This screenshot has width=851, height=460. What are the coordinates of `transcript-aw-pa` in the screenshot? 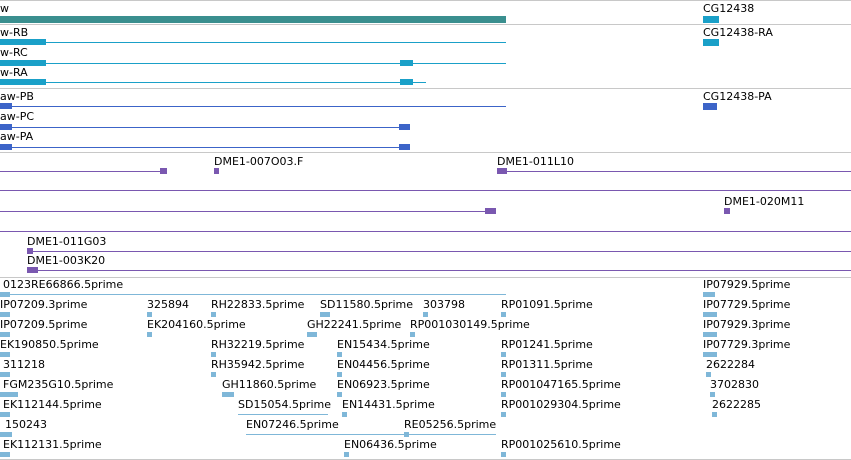 It's located at (205, 147).